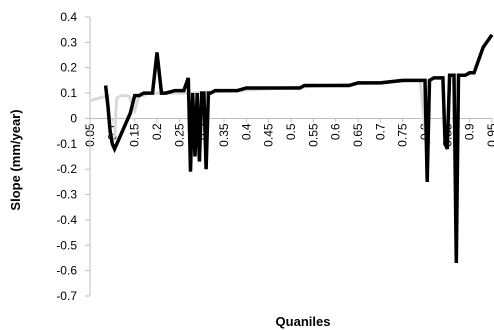 The width and height of the screenshot is (494, 330). What do you see at coordinates (66, 271) in the screenshot?
I see `y-tick-label: -0.6` at bounding box center [66, 271].